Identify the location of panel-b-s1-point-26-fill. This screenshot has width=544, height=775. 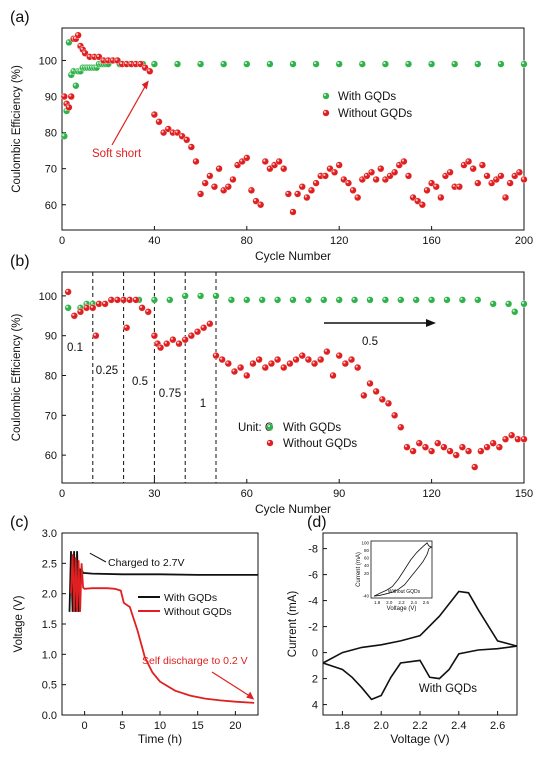
(210, 324).